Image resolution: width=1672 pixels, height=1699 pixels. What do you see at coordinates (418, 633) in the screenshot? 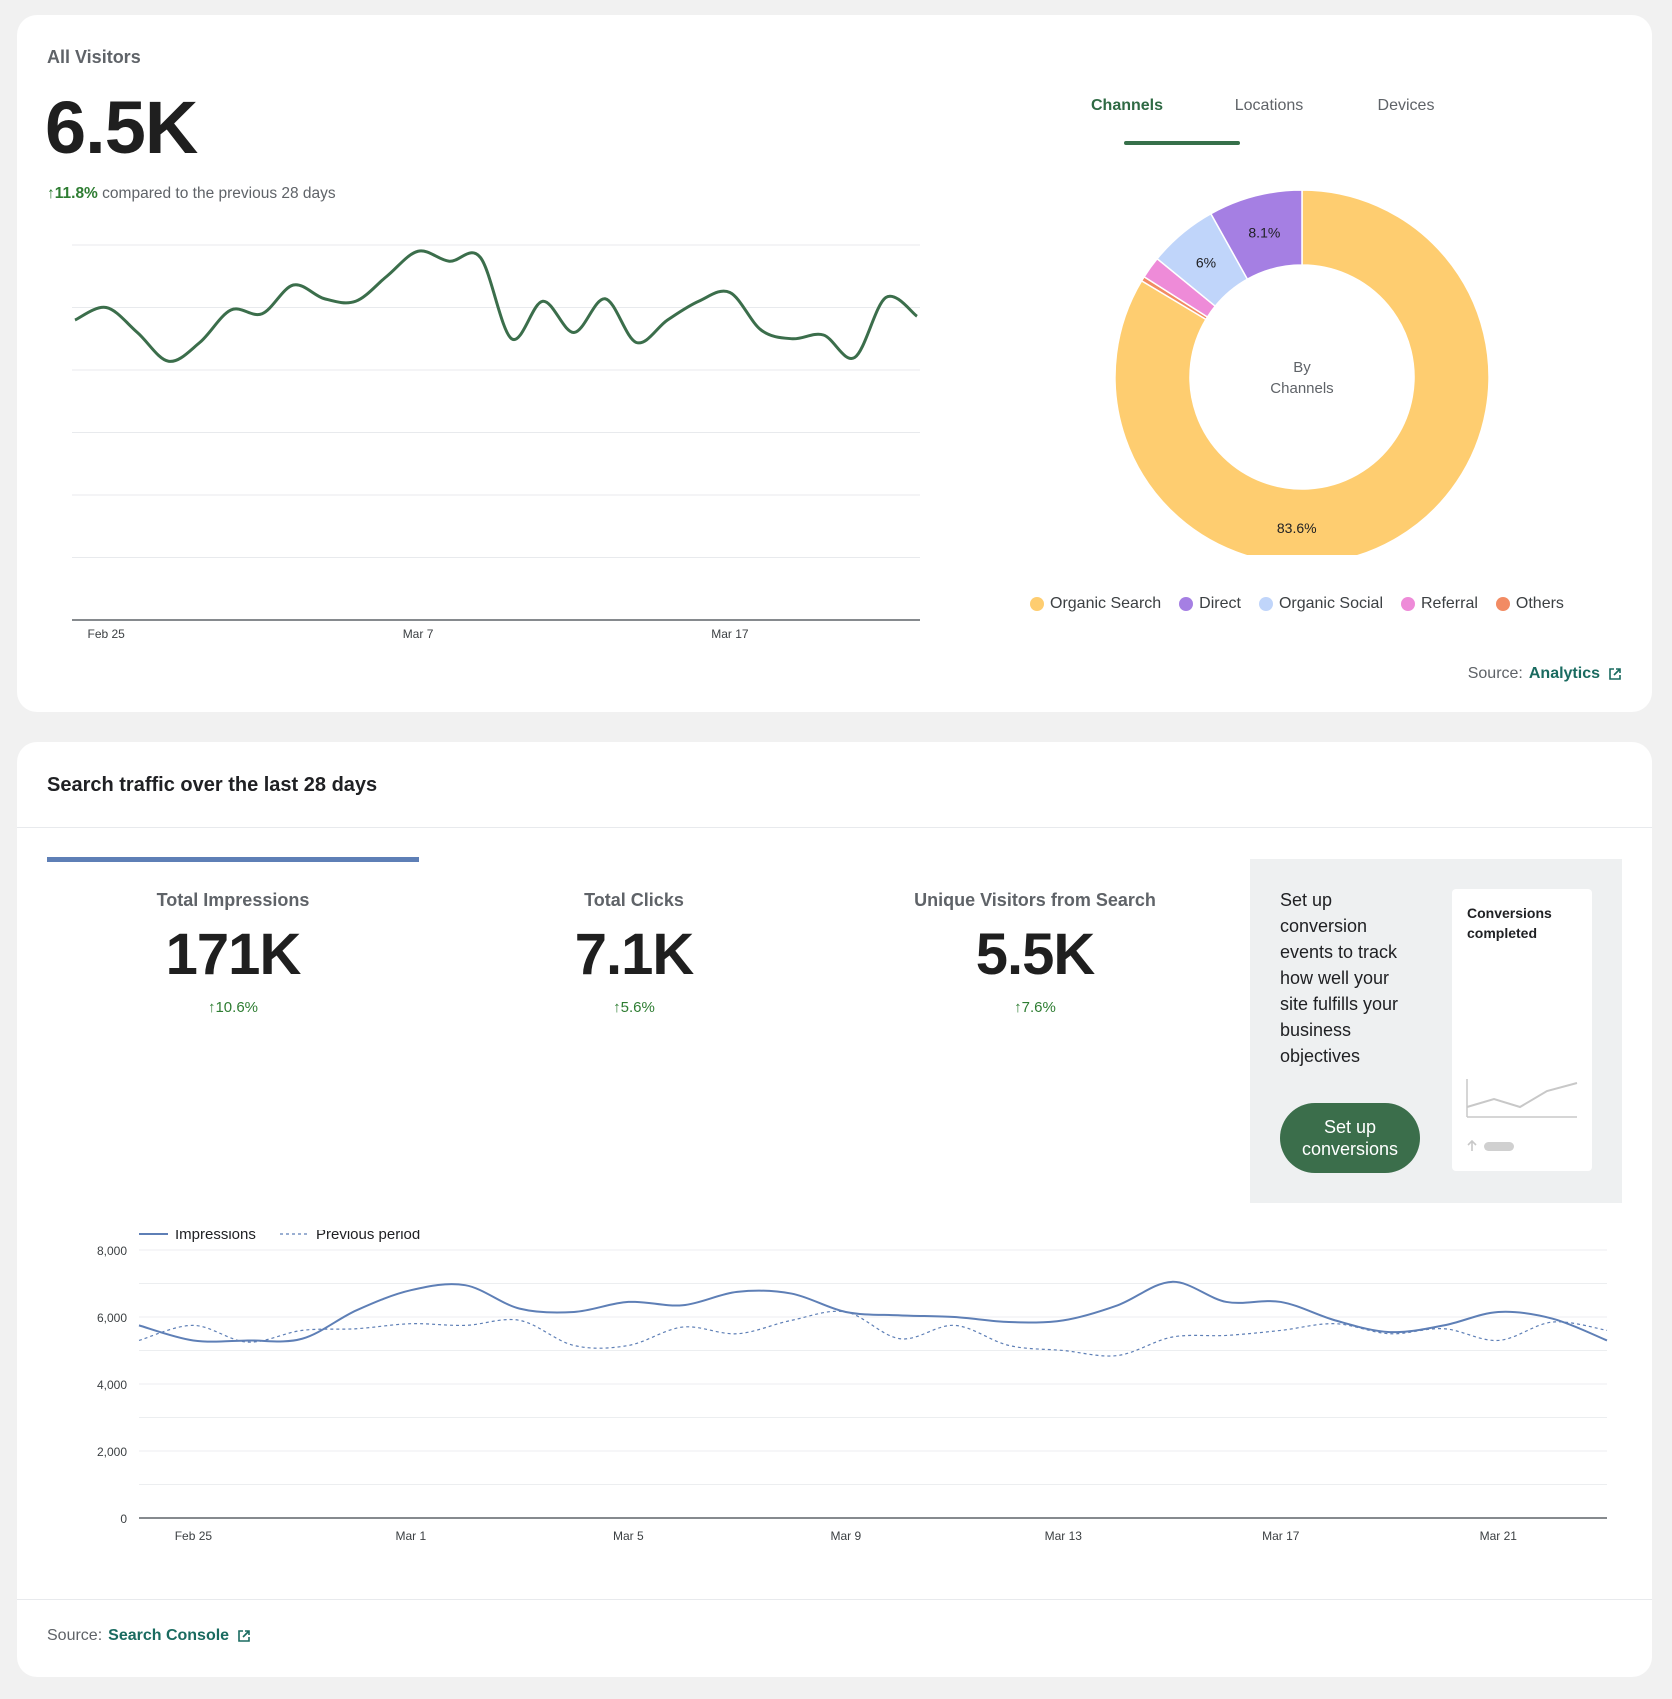
I see `x-tick-label: Mar 7` at bounding box center [418, 633].